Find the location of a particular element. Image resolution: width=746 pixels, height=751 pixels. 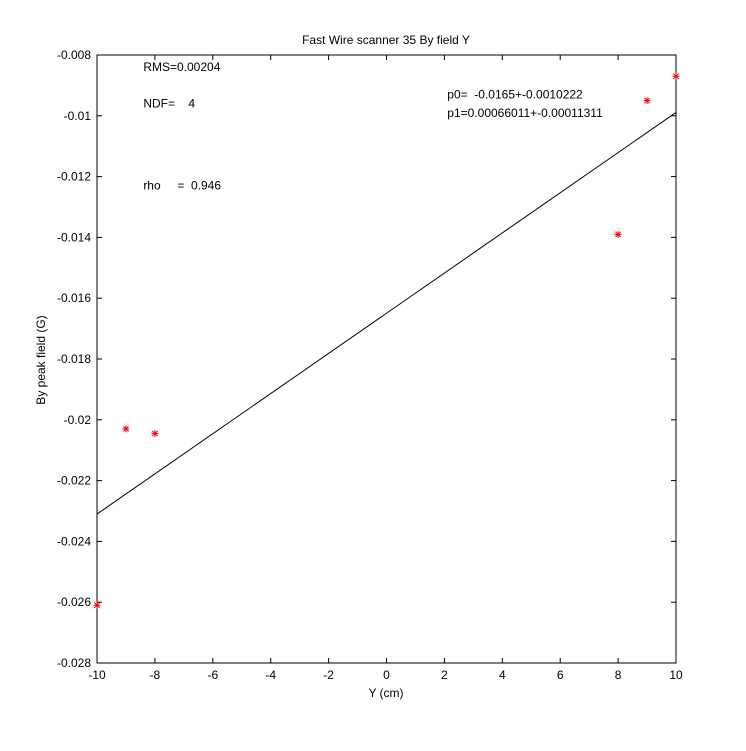

y-tick-label: -0.008 is located at coordinates (74, 55).